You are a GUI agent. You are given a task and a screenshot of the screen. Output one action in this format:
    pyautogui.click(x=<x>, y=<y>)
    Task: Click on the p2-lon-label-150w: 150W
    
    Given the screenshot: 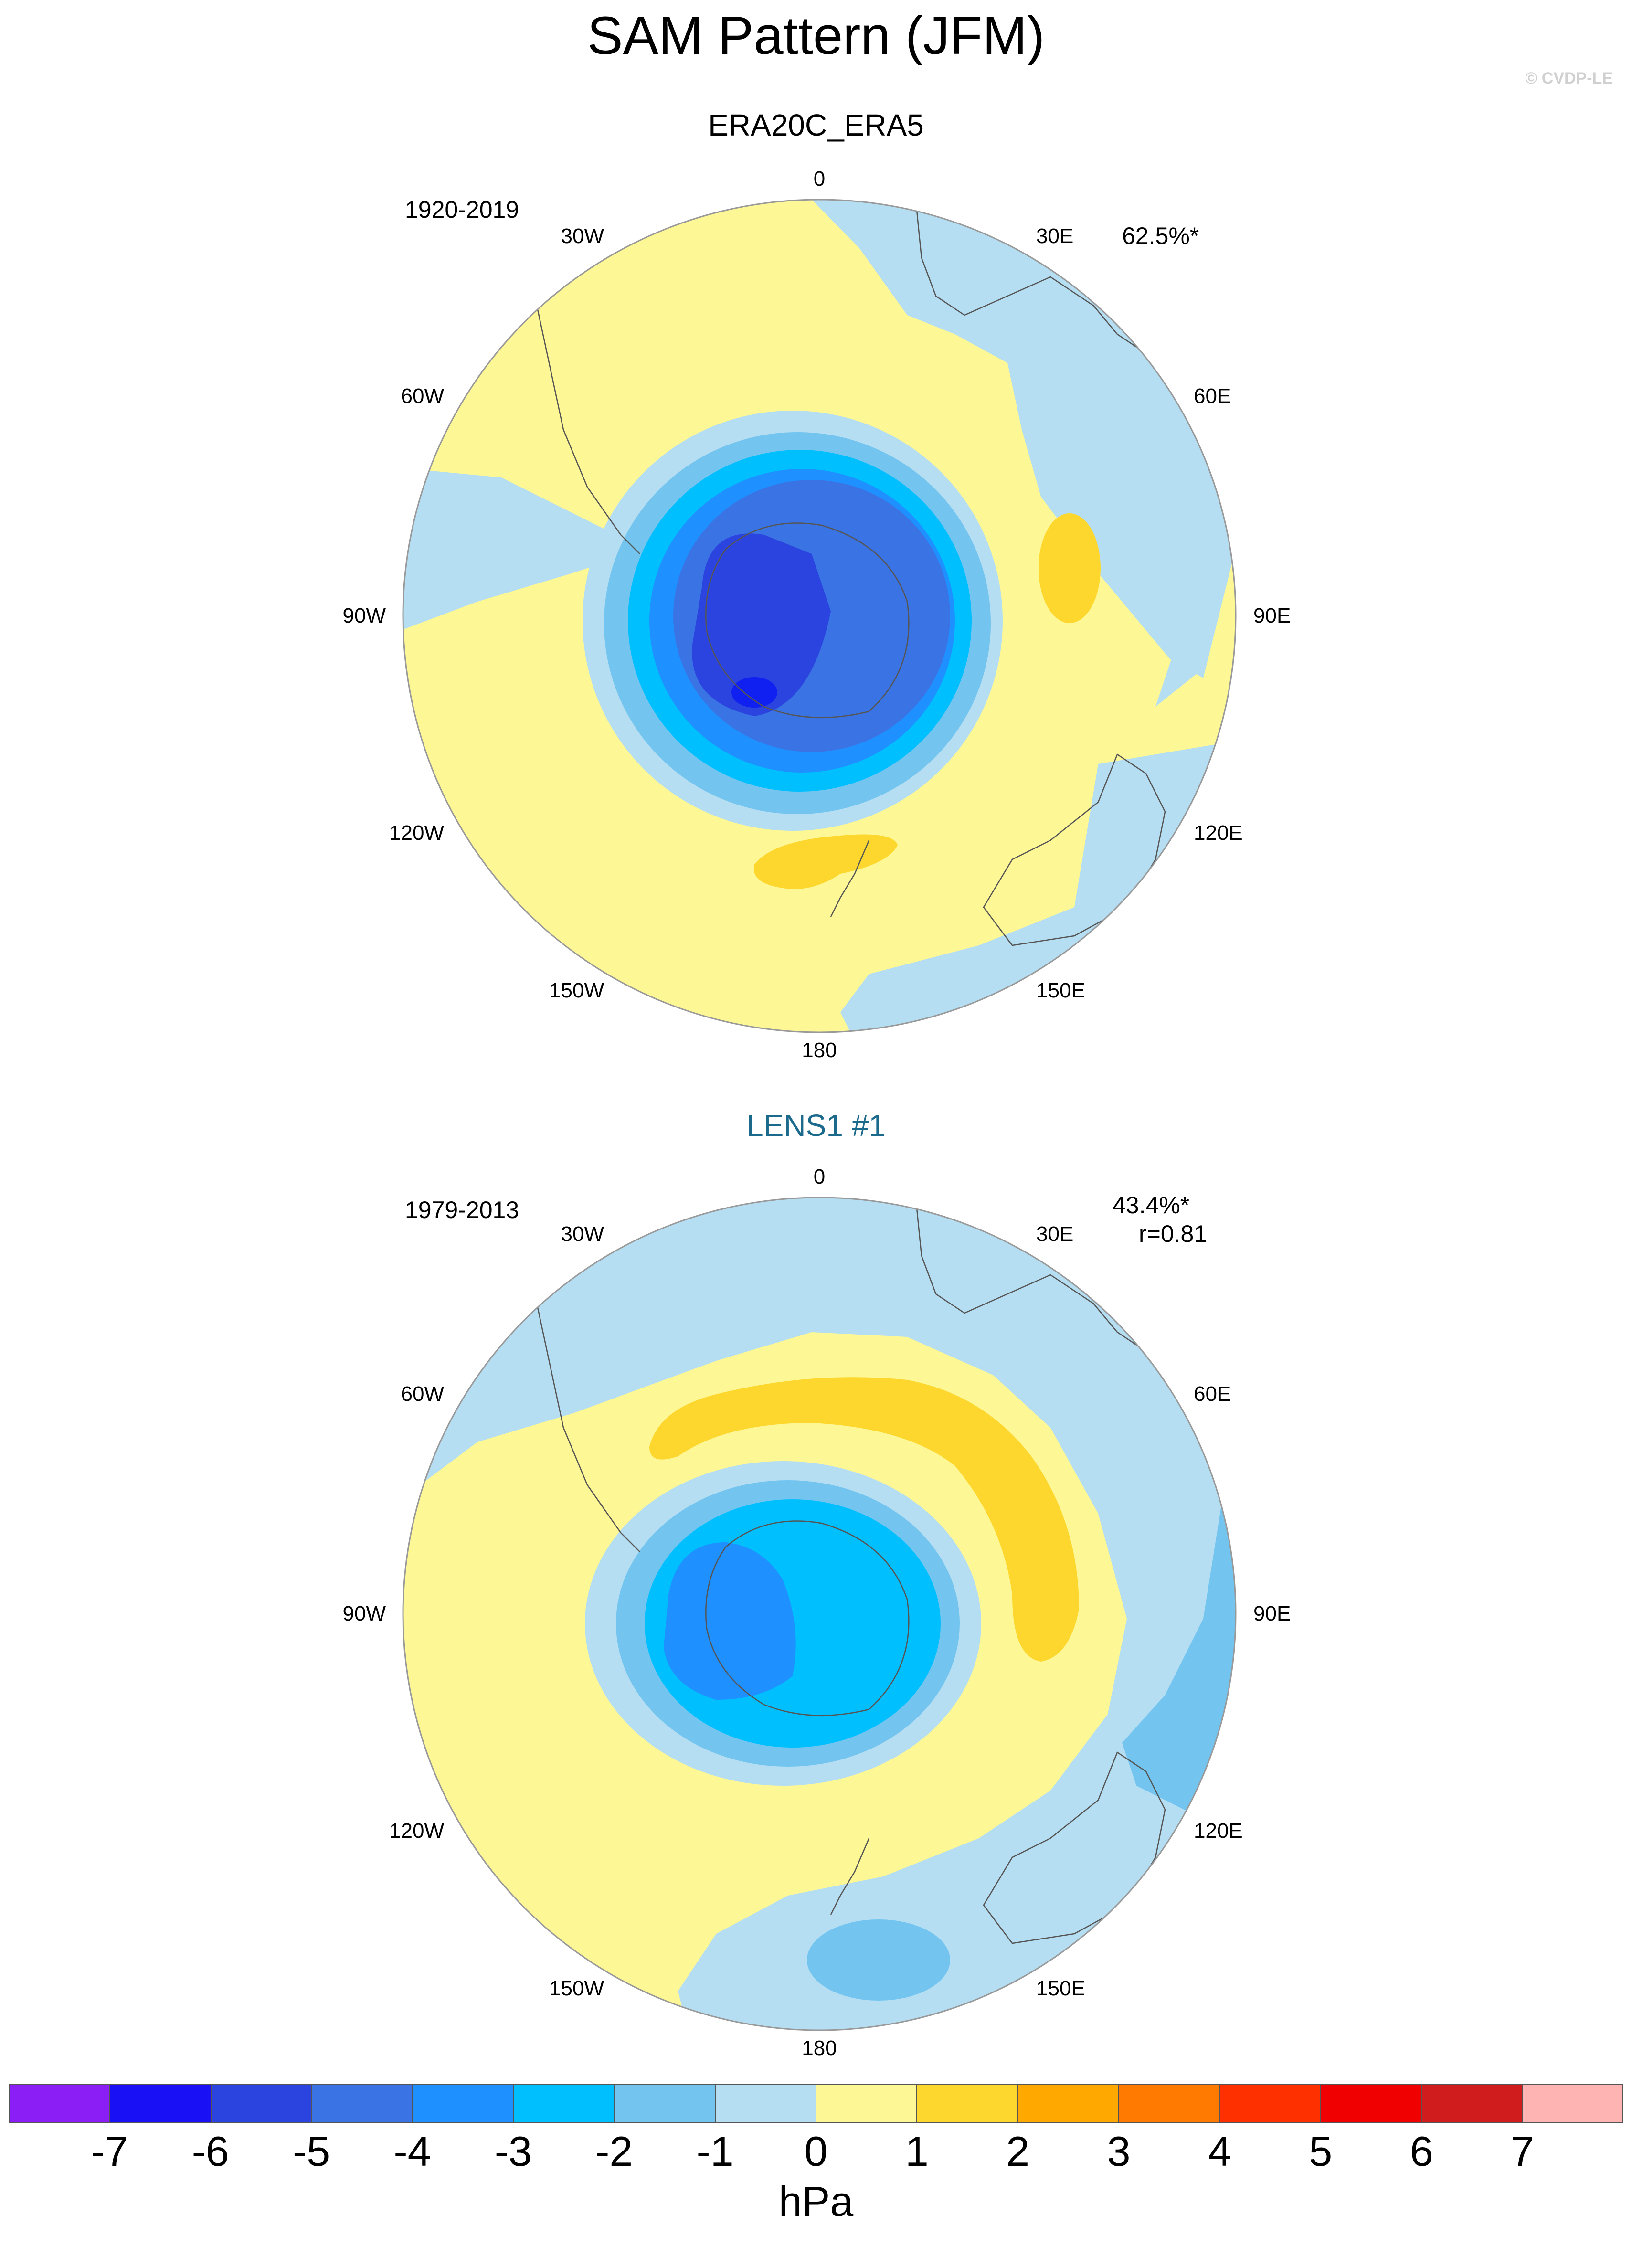 What is the action you would take?
    pyautogui.click(x=576, y=1989)
    